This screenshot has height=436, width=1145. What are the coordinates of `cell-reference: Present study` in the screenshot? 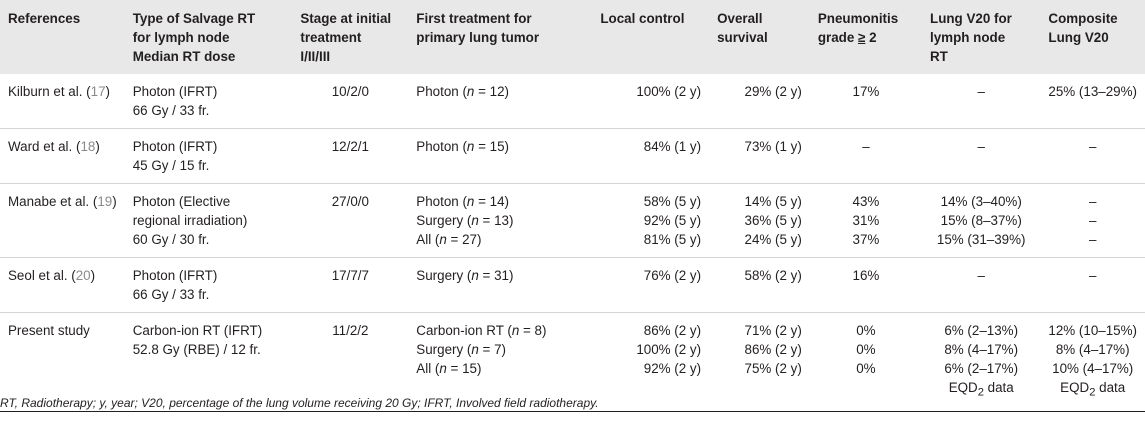 It's located at (62, 362).